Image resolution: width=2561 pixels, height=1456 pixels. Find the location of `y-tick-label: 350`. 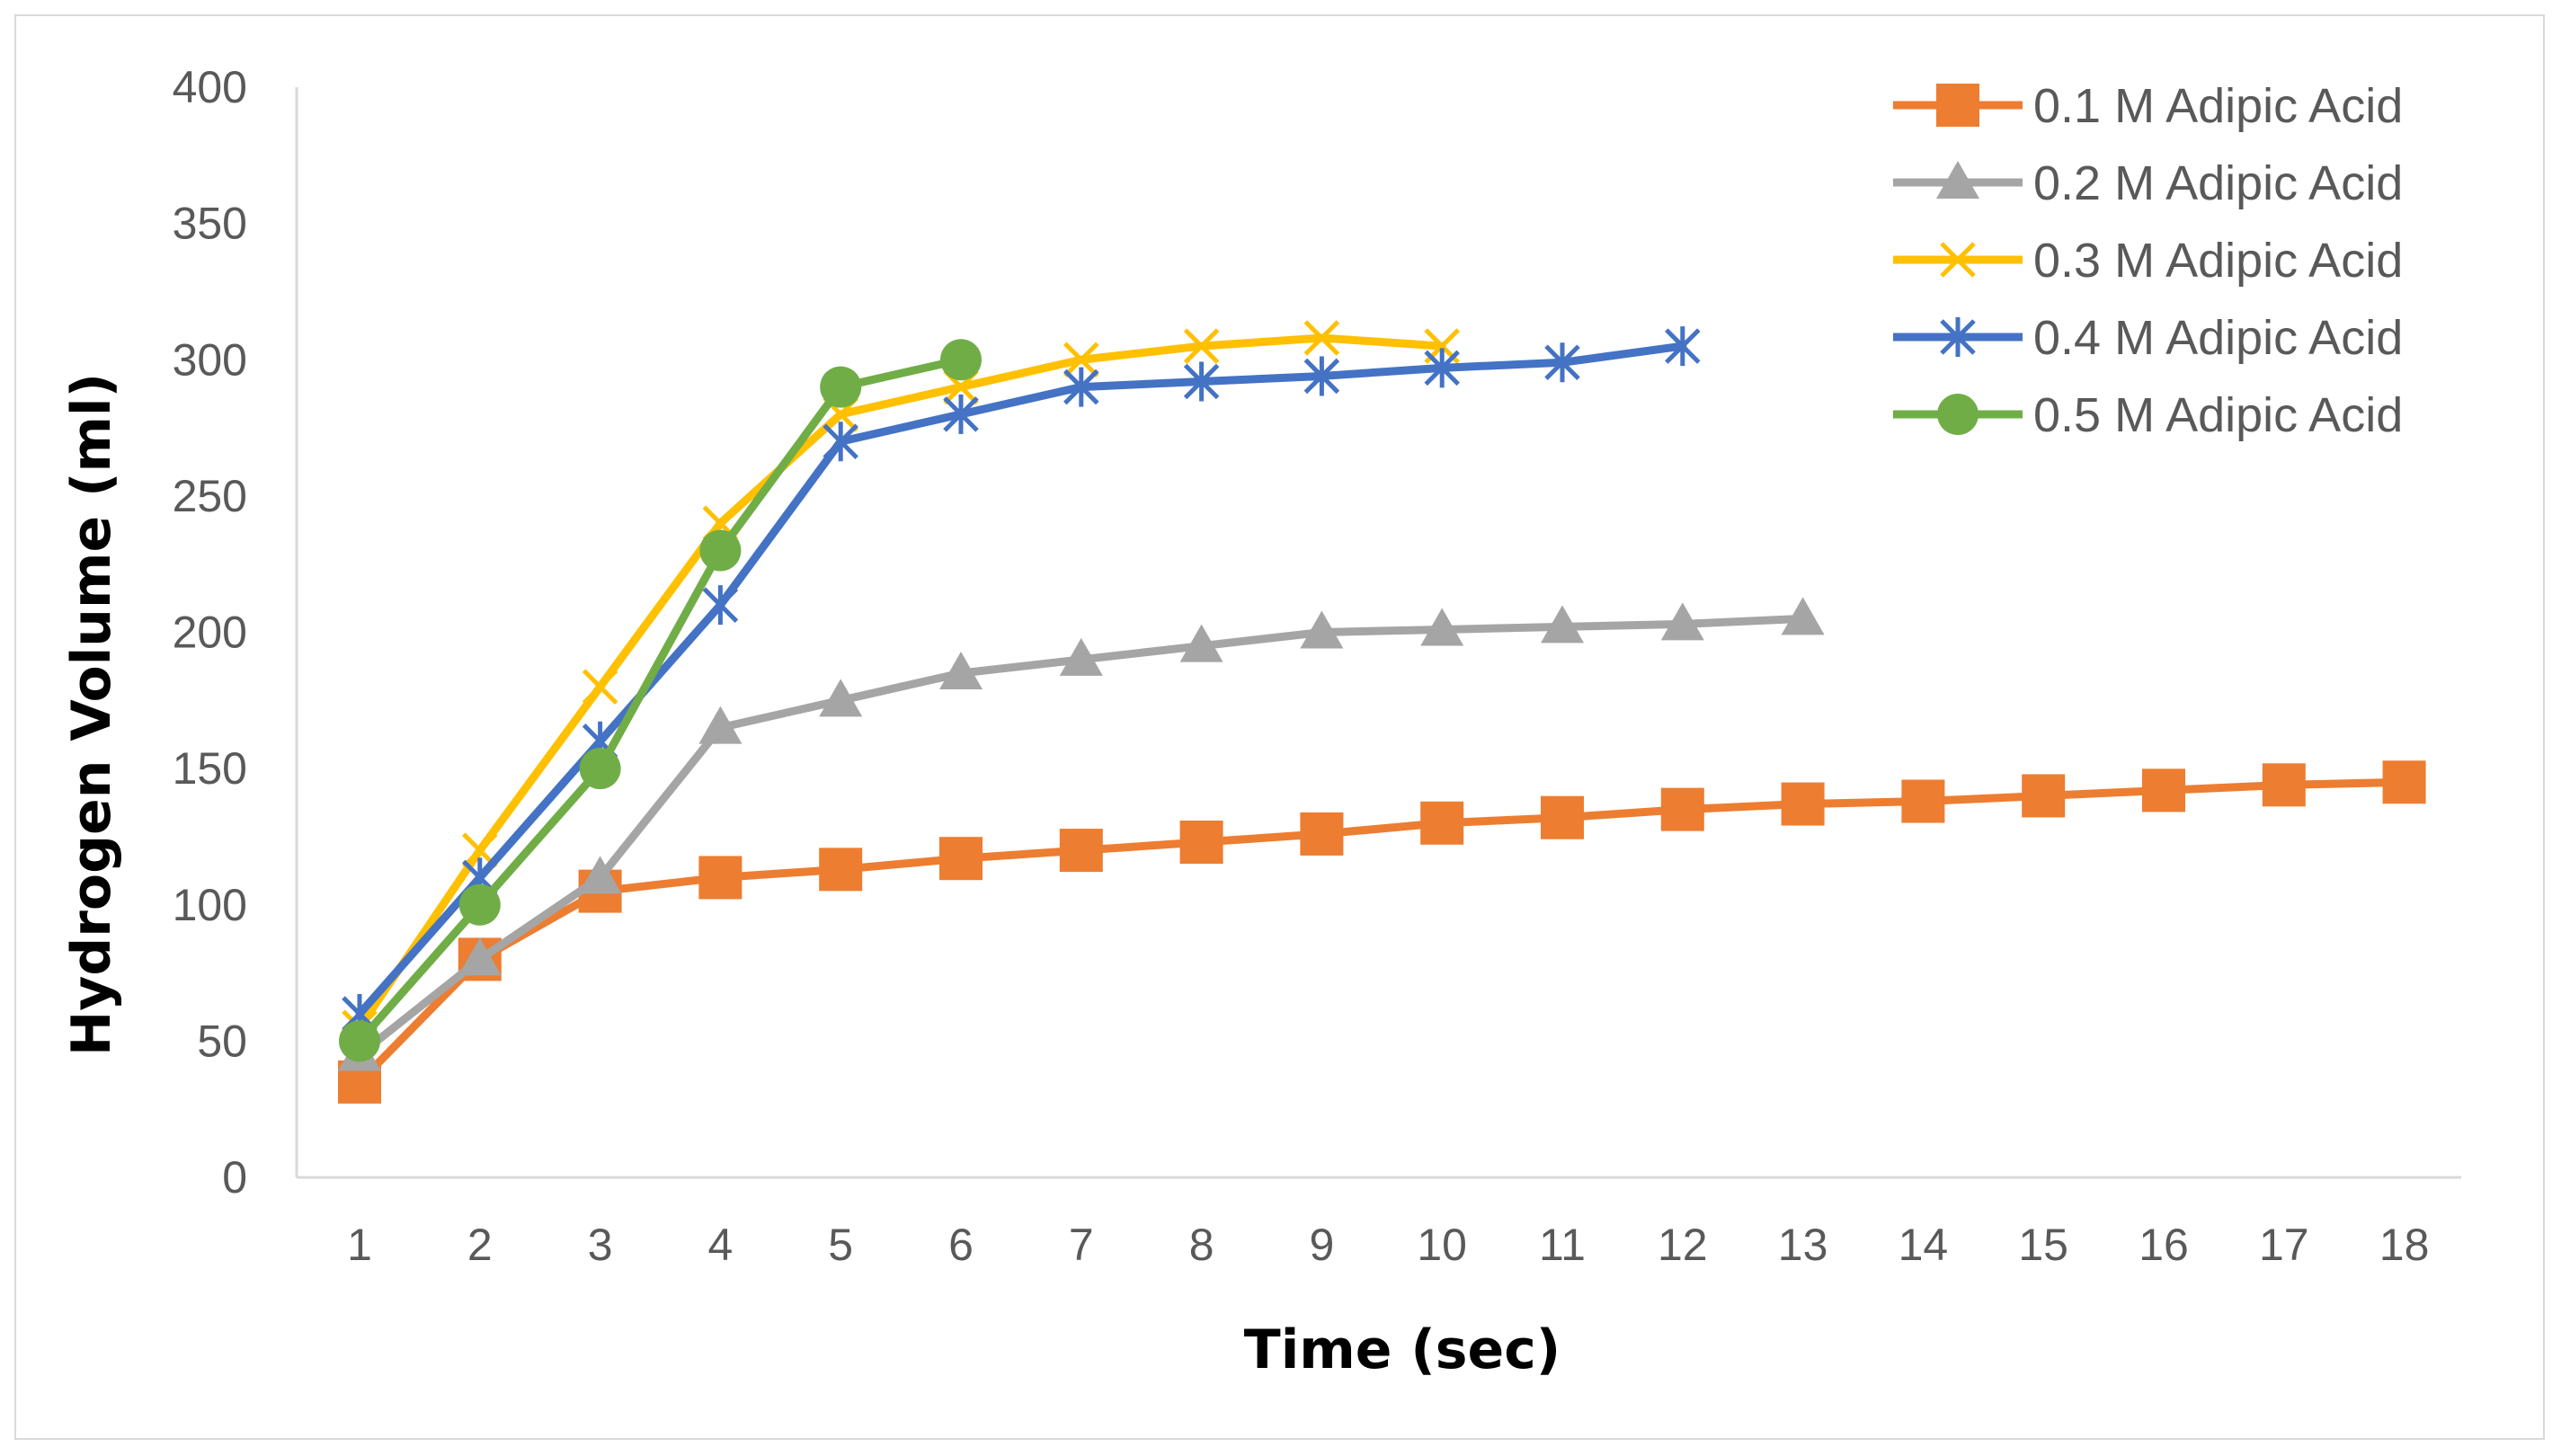

y-tick-label: 350 is located at coordinates (210, 224).